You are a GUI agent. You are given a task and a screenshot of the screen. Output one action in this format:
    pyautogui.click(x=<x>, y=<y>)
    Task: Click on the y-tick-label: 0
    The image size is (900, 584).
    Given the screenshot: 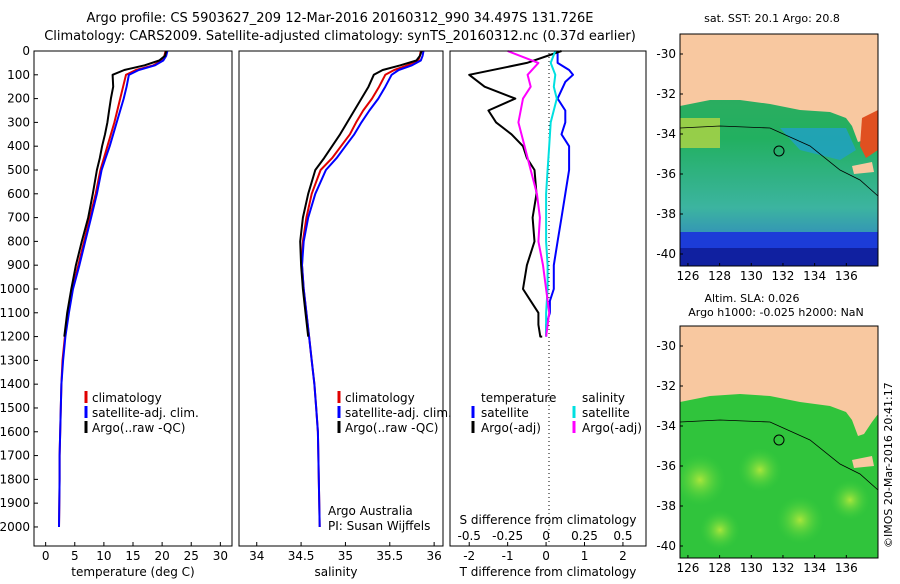 What is the action you would take?
    pyautogui.click(x=26, y=51)
    